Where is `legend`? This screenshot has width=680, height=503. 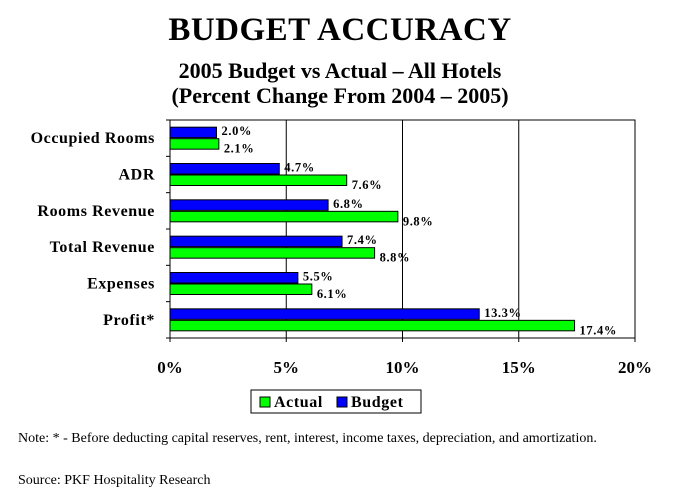 legend is located at coordinates (336, 401).